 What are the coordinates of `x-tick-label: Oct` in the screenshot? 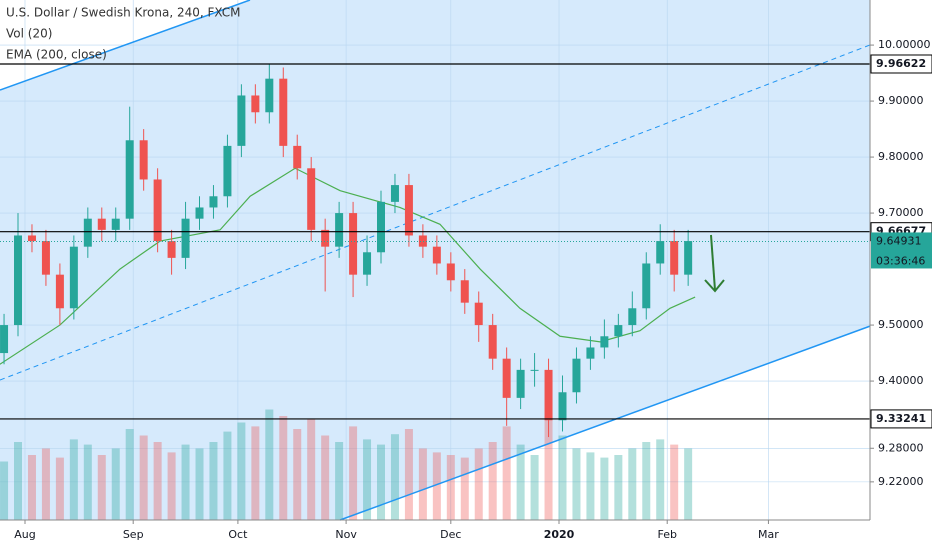 It's located at (238, 534).